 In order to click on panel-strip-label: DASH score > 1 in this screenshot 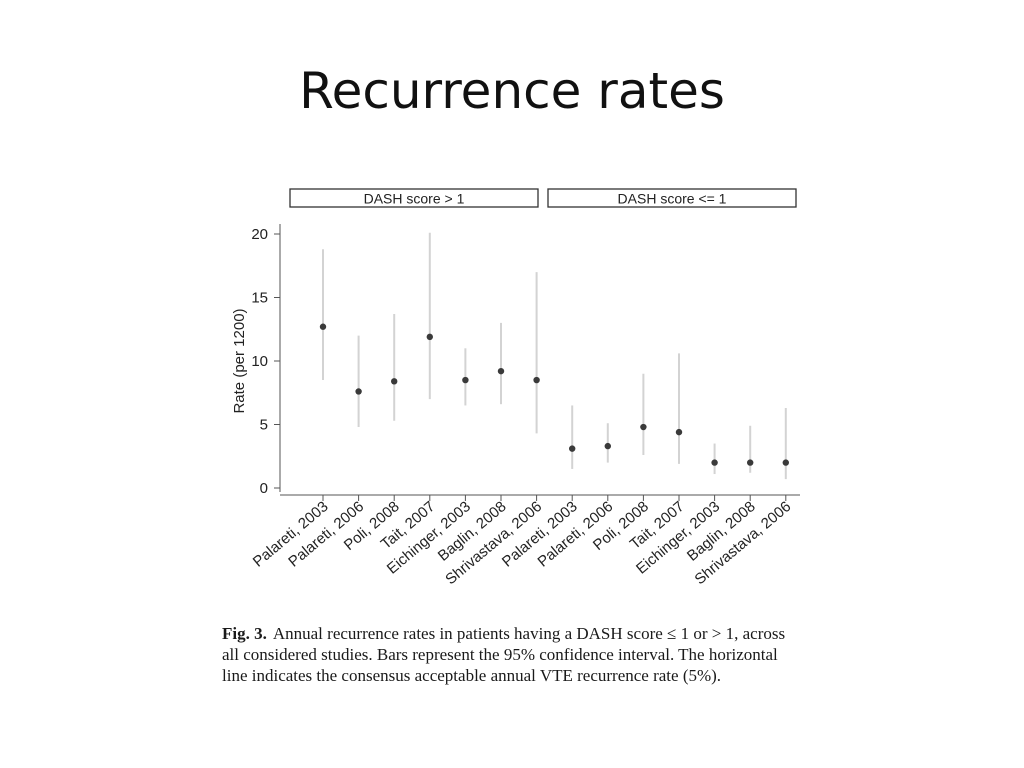, I will do `click(414, 199)`.